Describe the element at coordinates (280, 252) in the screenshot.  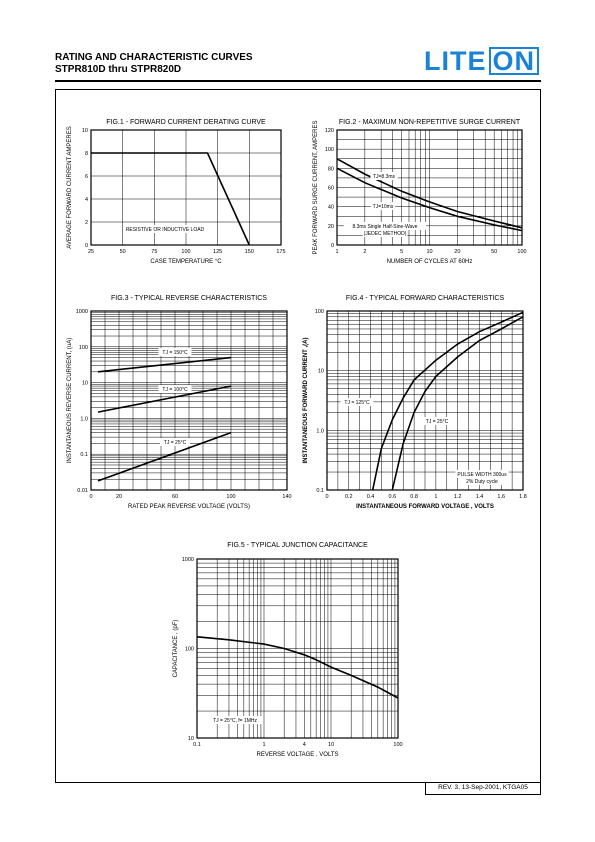
I see `fig1-xtick-label: 175` at that location.